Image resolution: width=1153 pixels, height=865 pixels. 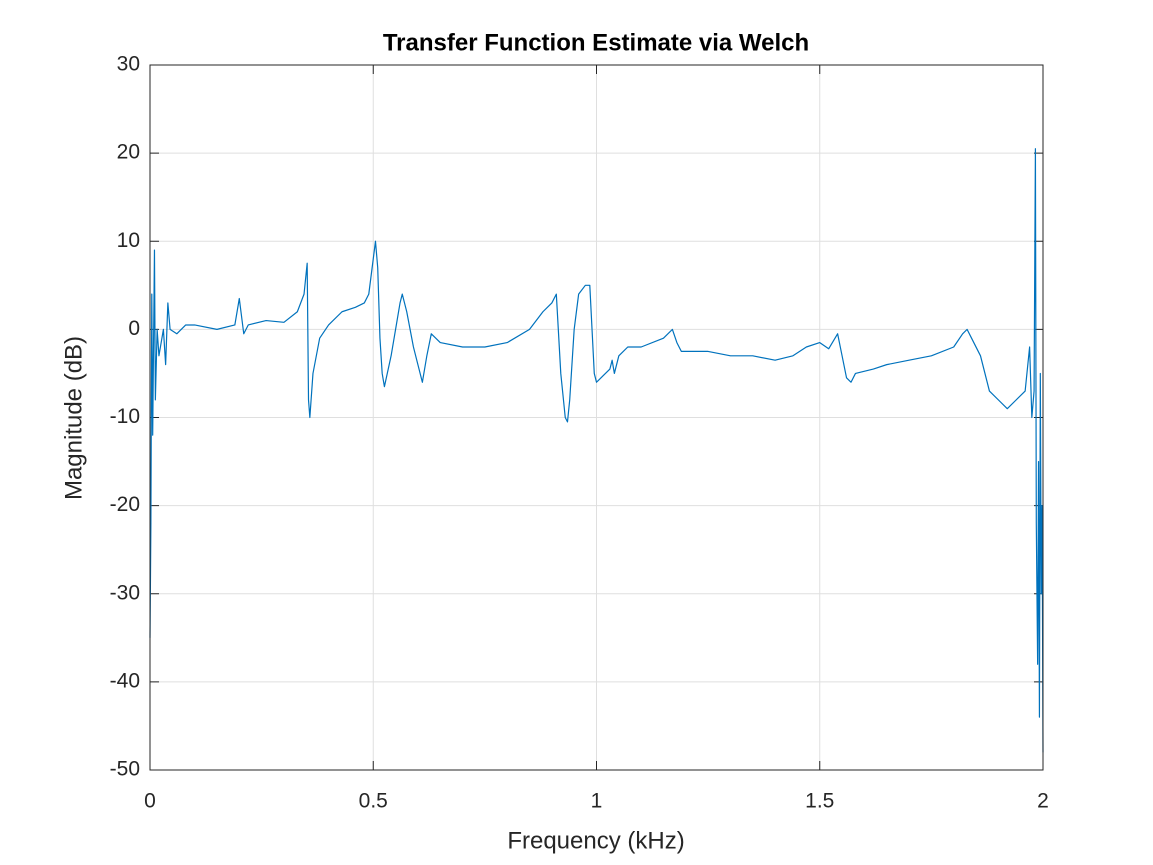 I want to click on chart-title: Transfer Function Estimate via Welch, so click(x=596, y=42).